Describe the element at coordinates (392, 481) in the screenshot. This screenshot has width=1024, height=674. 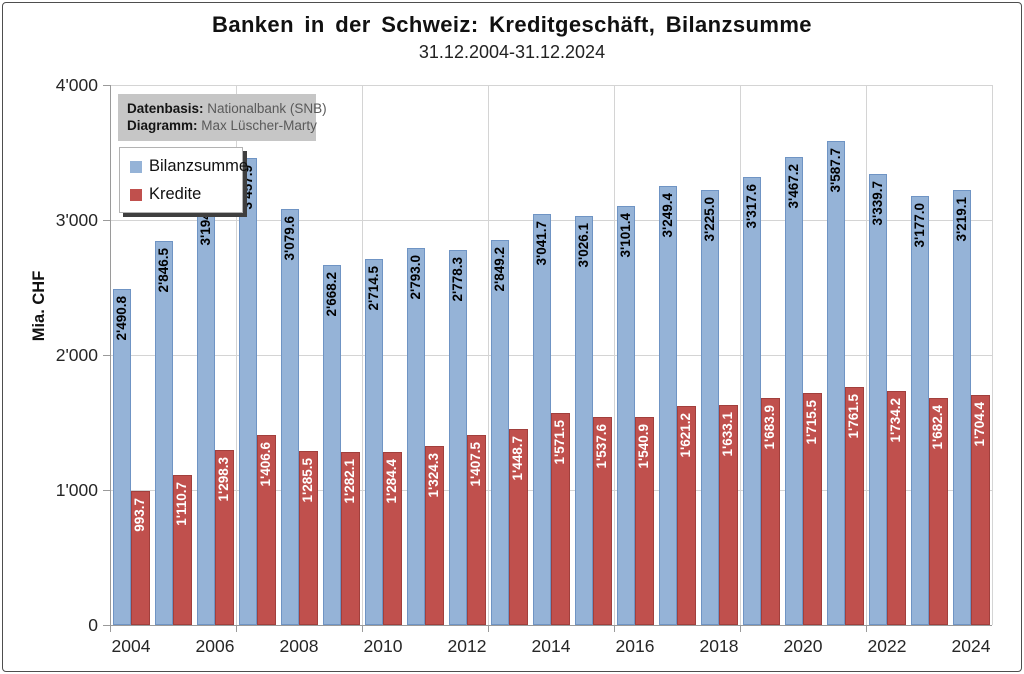
I see `bar-value-label-kredite-2010: 1'284.4` at that location.